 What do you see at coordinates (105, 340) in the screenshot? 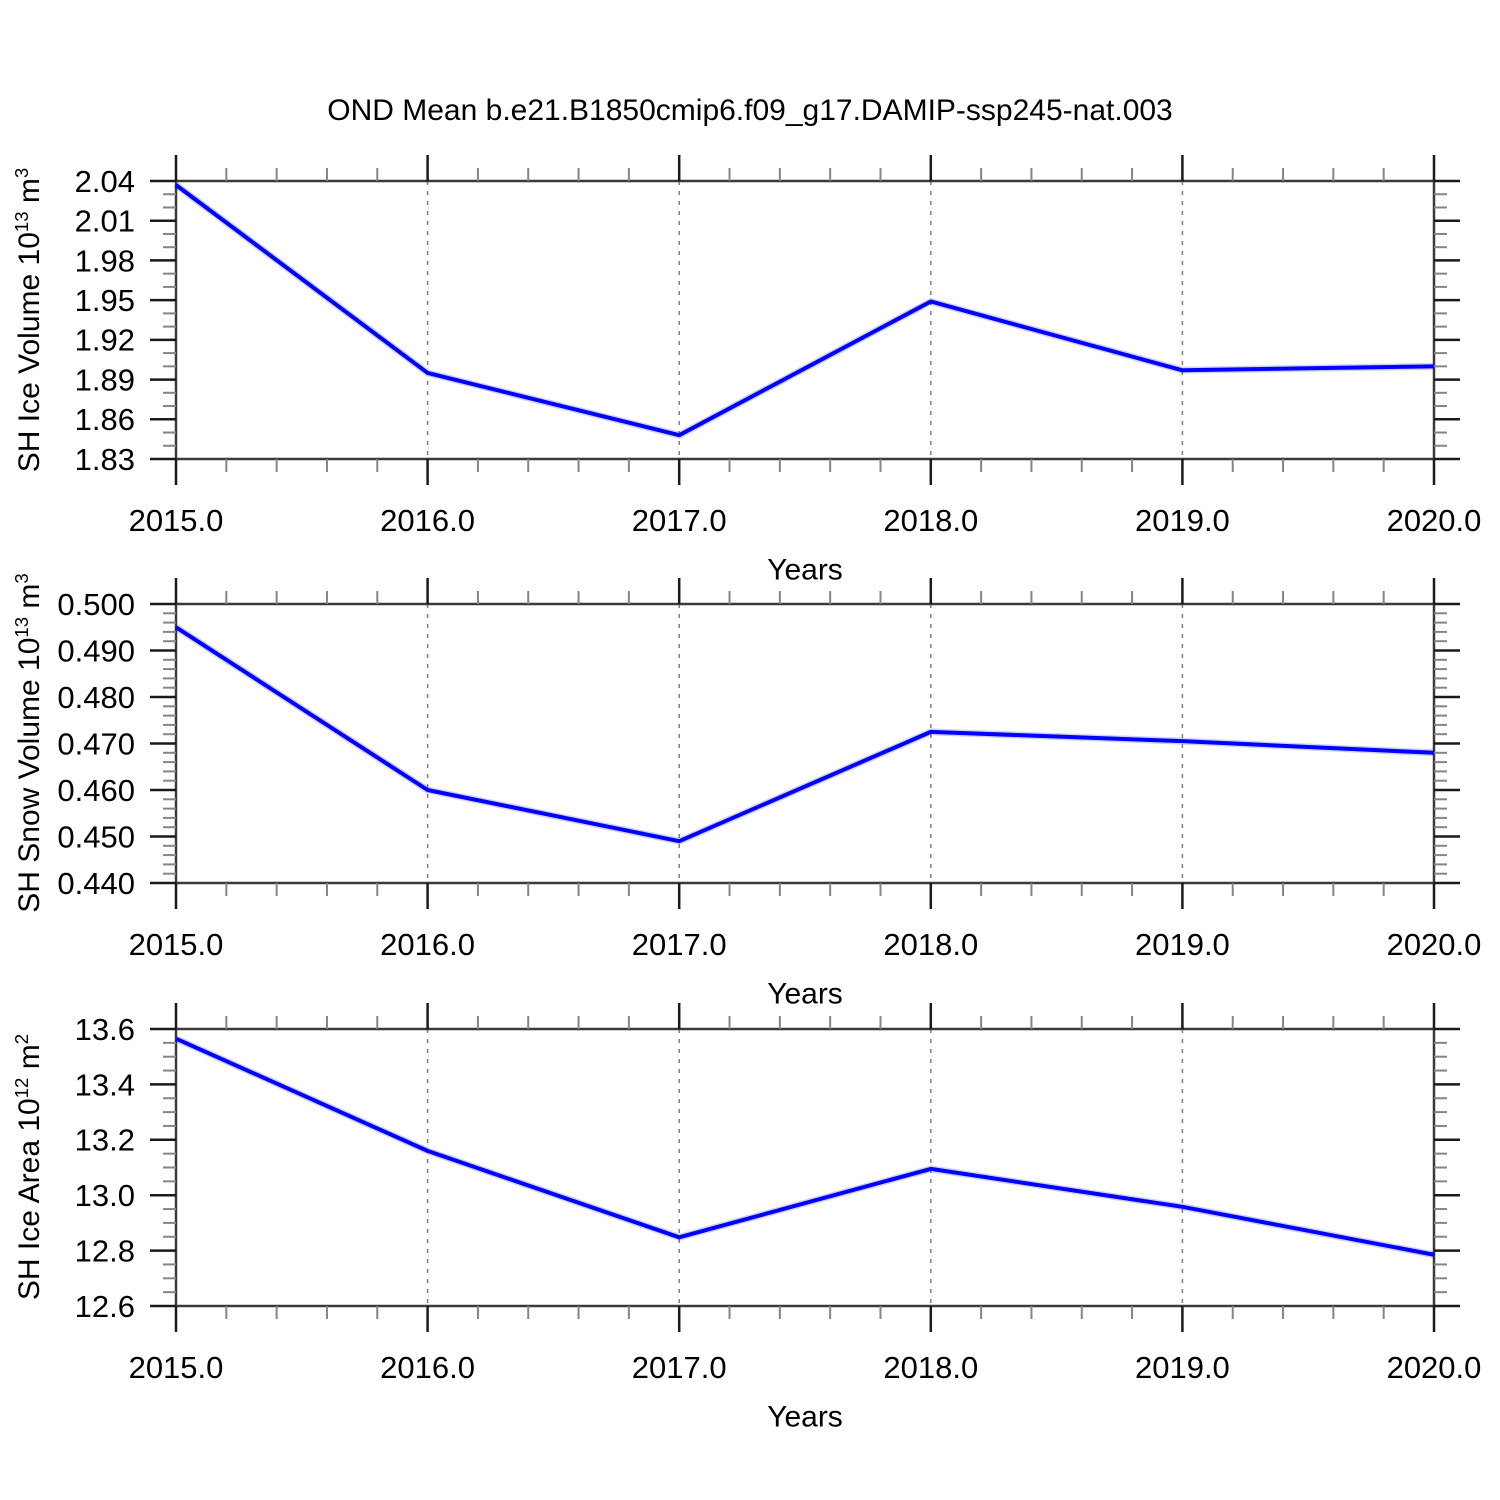
I see `y-tick-label: 1.92` at bounding box center [105, 340].